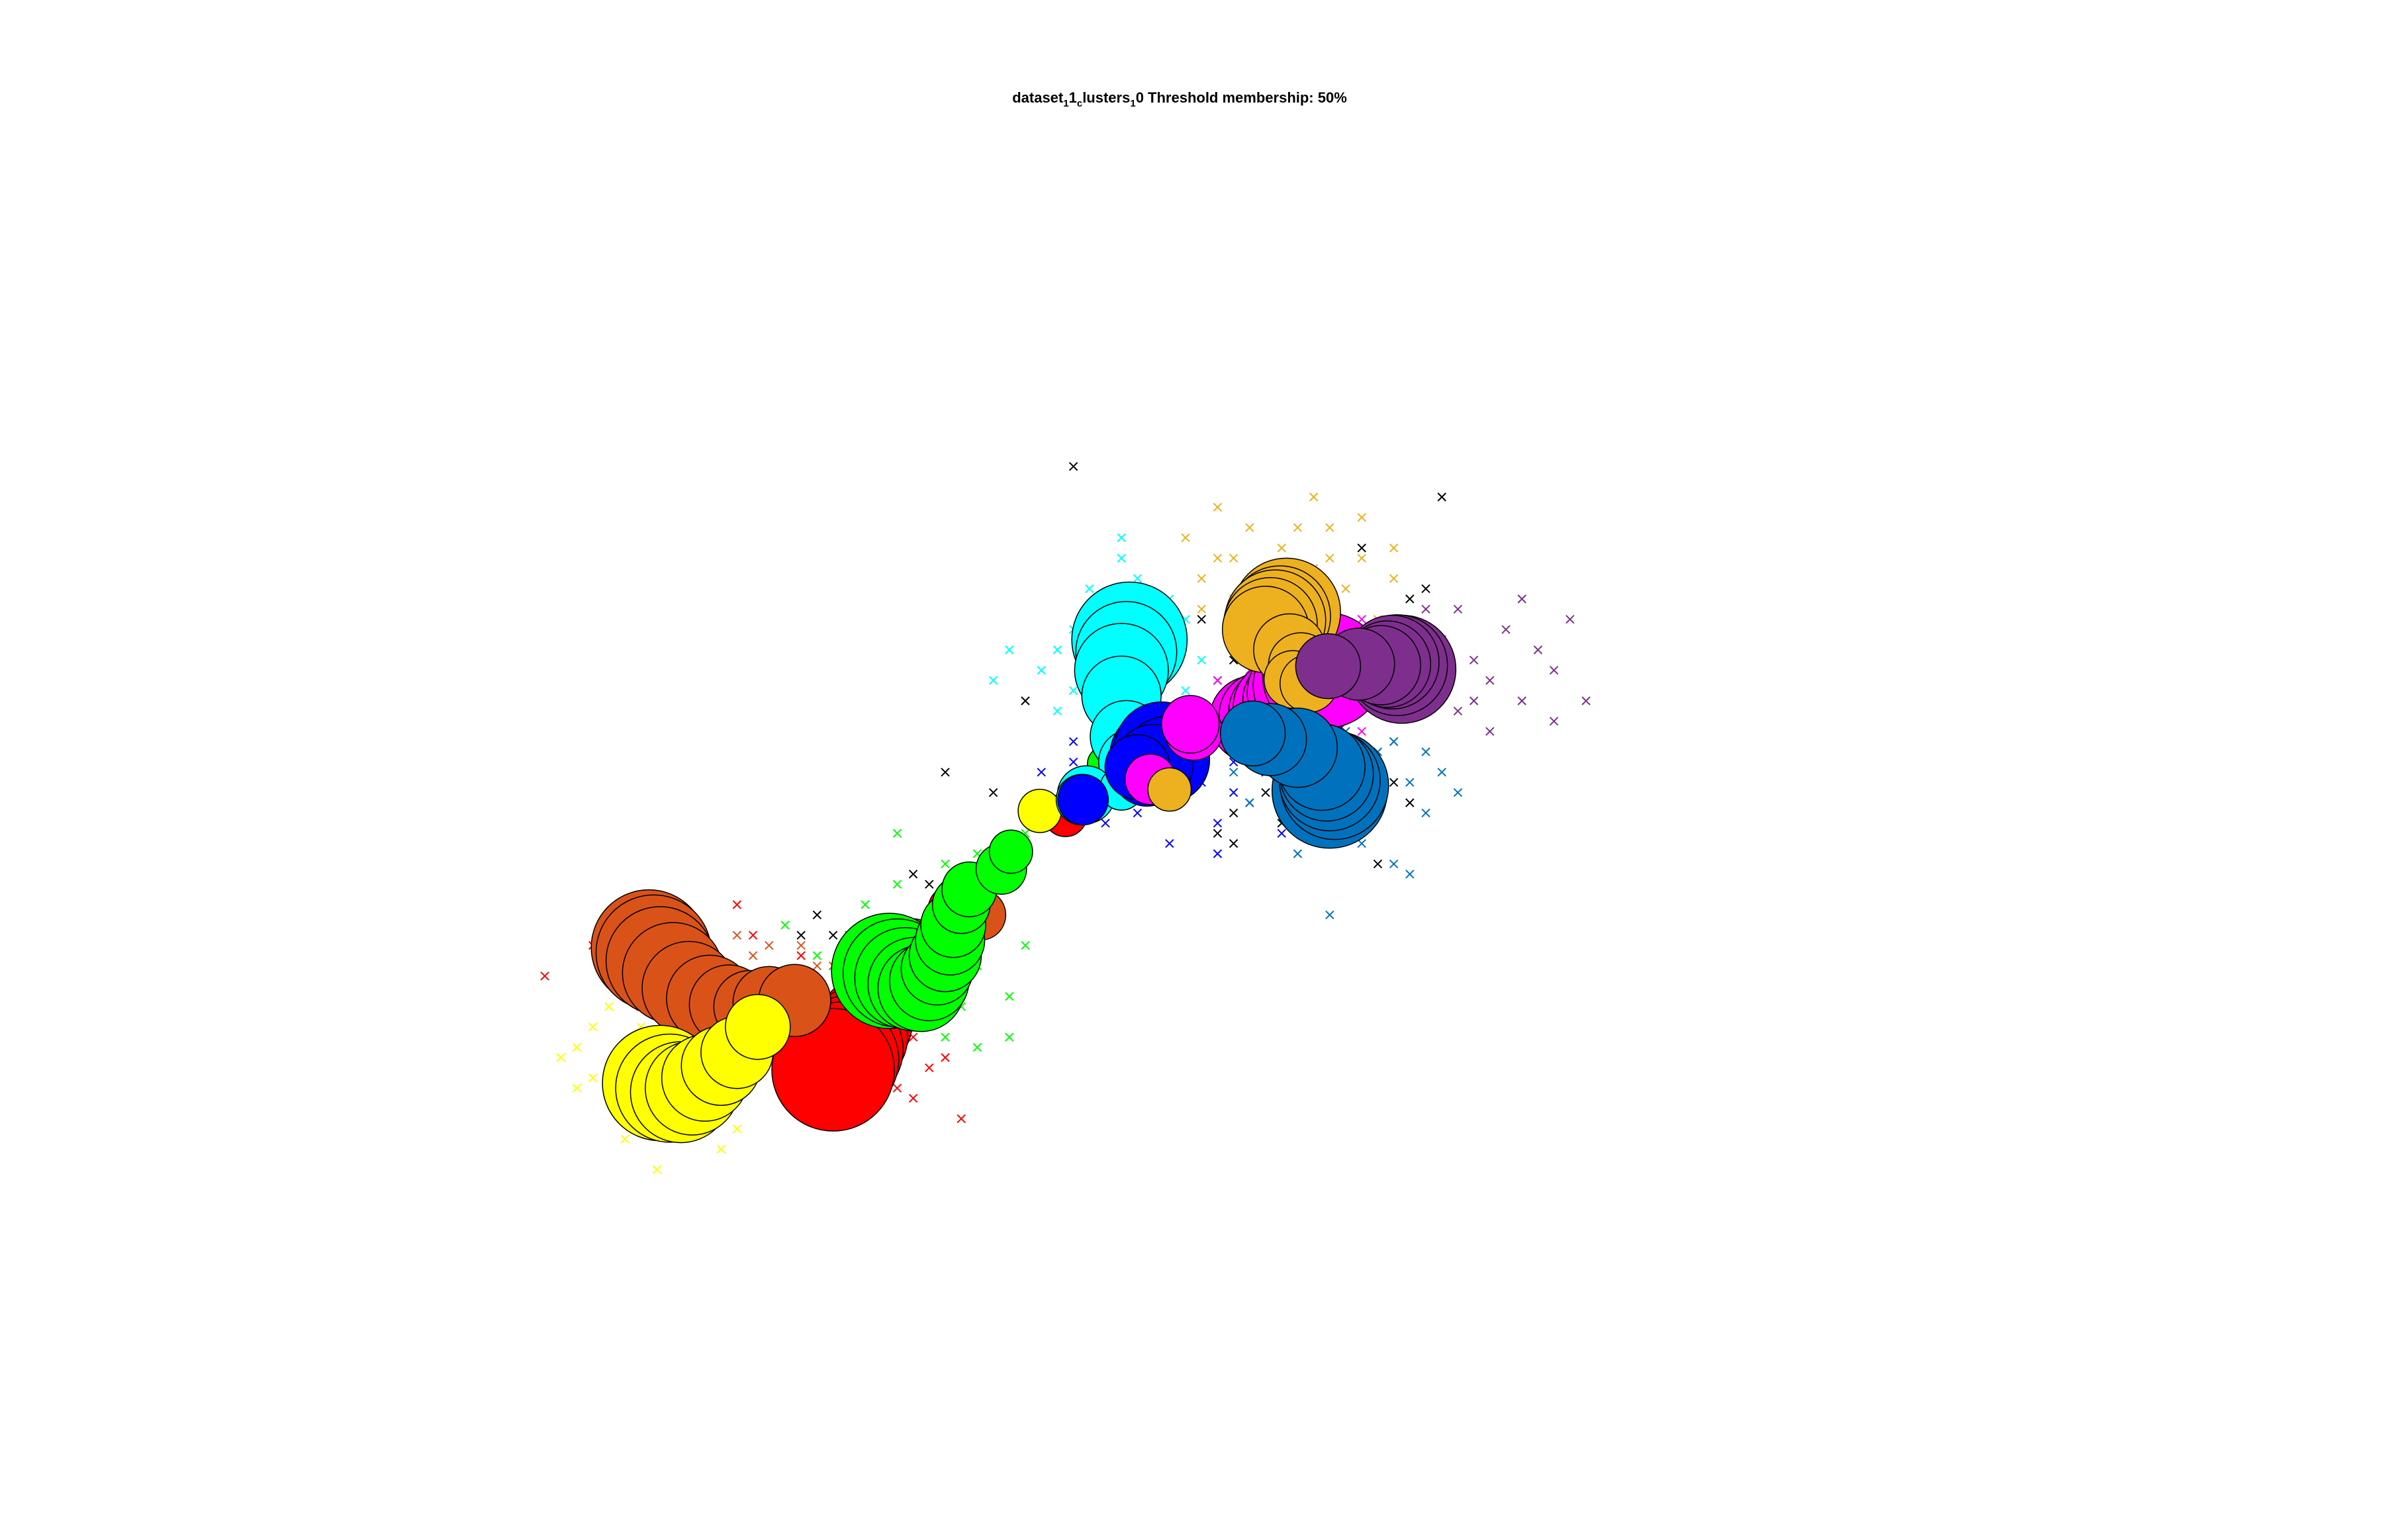 The height and width of the screenshot is (1540, 2383). I want to click on cluster-3-centroid, so click(1039, 810).